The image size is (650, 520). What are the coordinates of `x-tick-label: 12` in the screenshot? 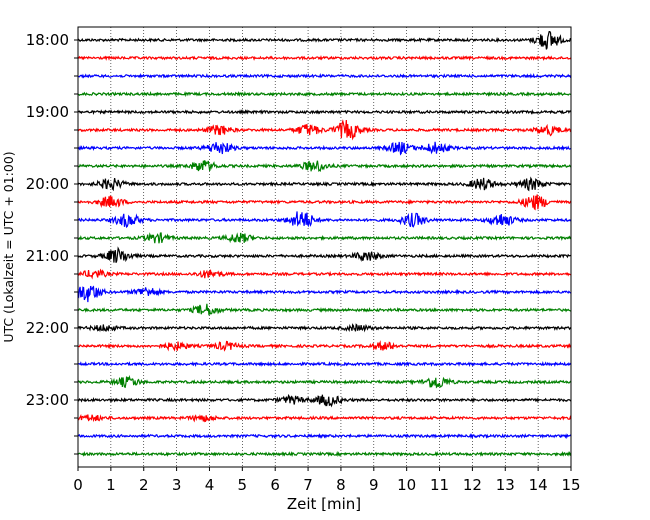 It's located at (472, 485).